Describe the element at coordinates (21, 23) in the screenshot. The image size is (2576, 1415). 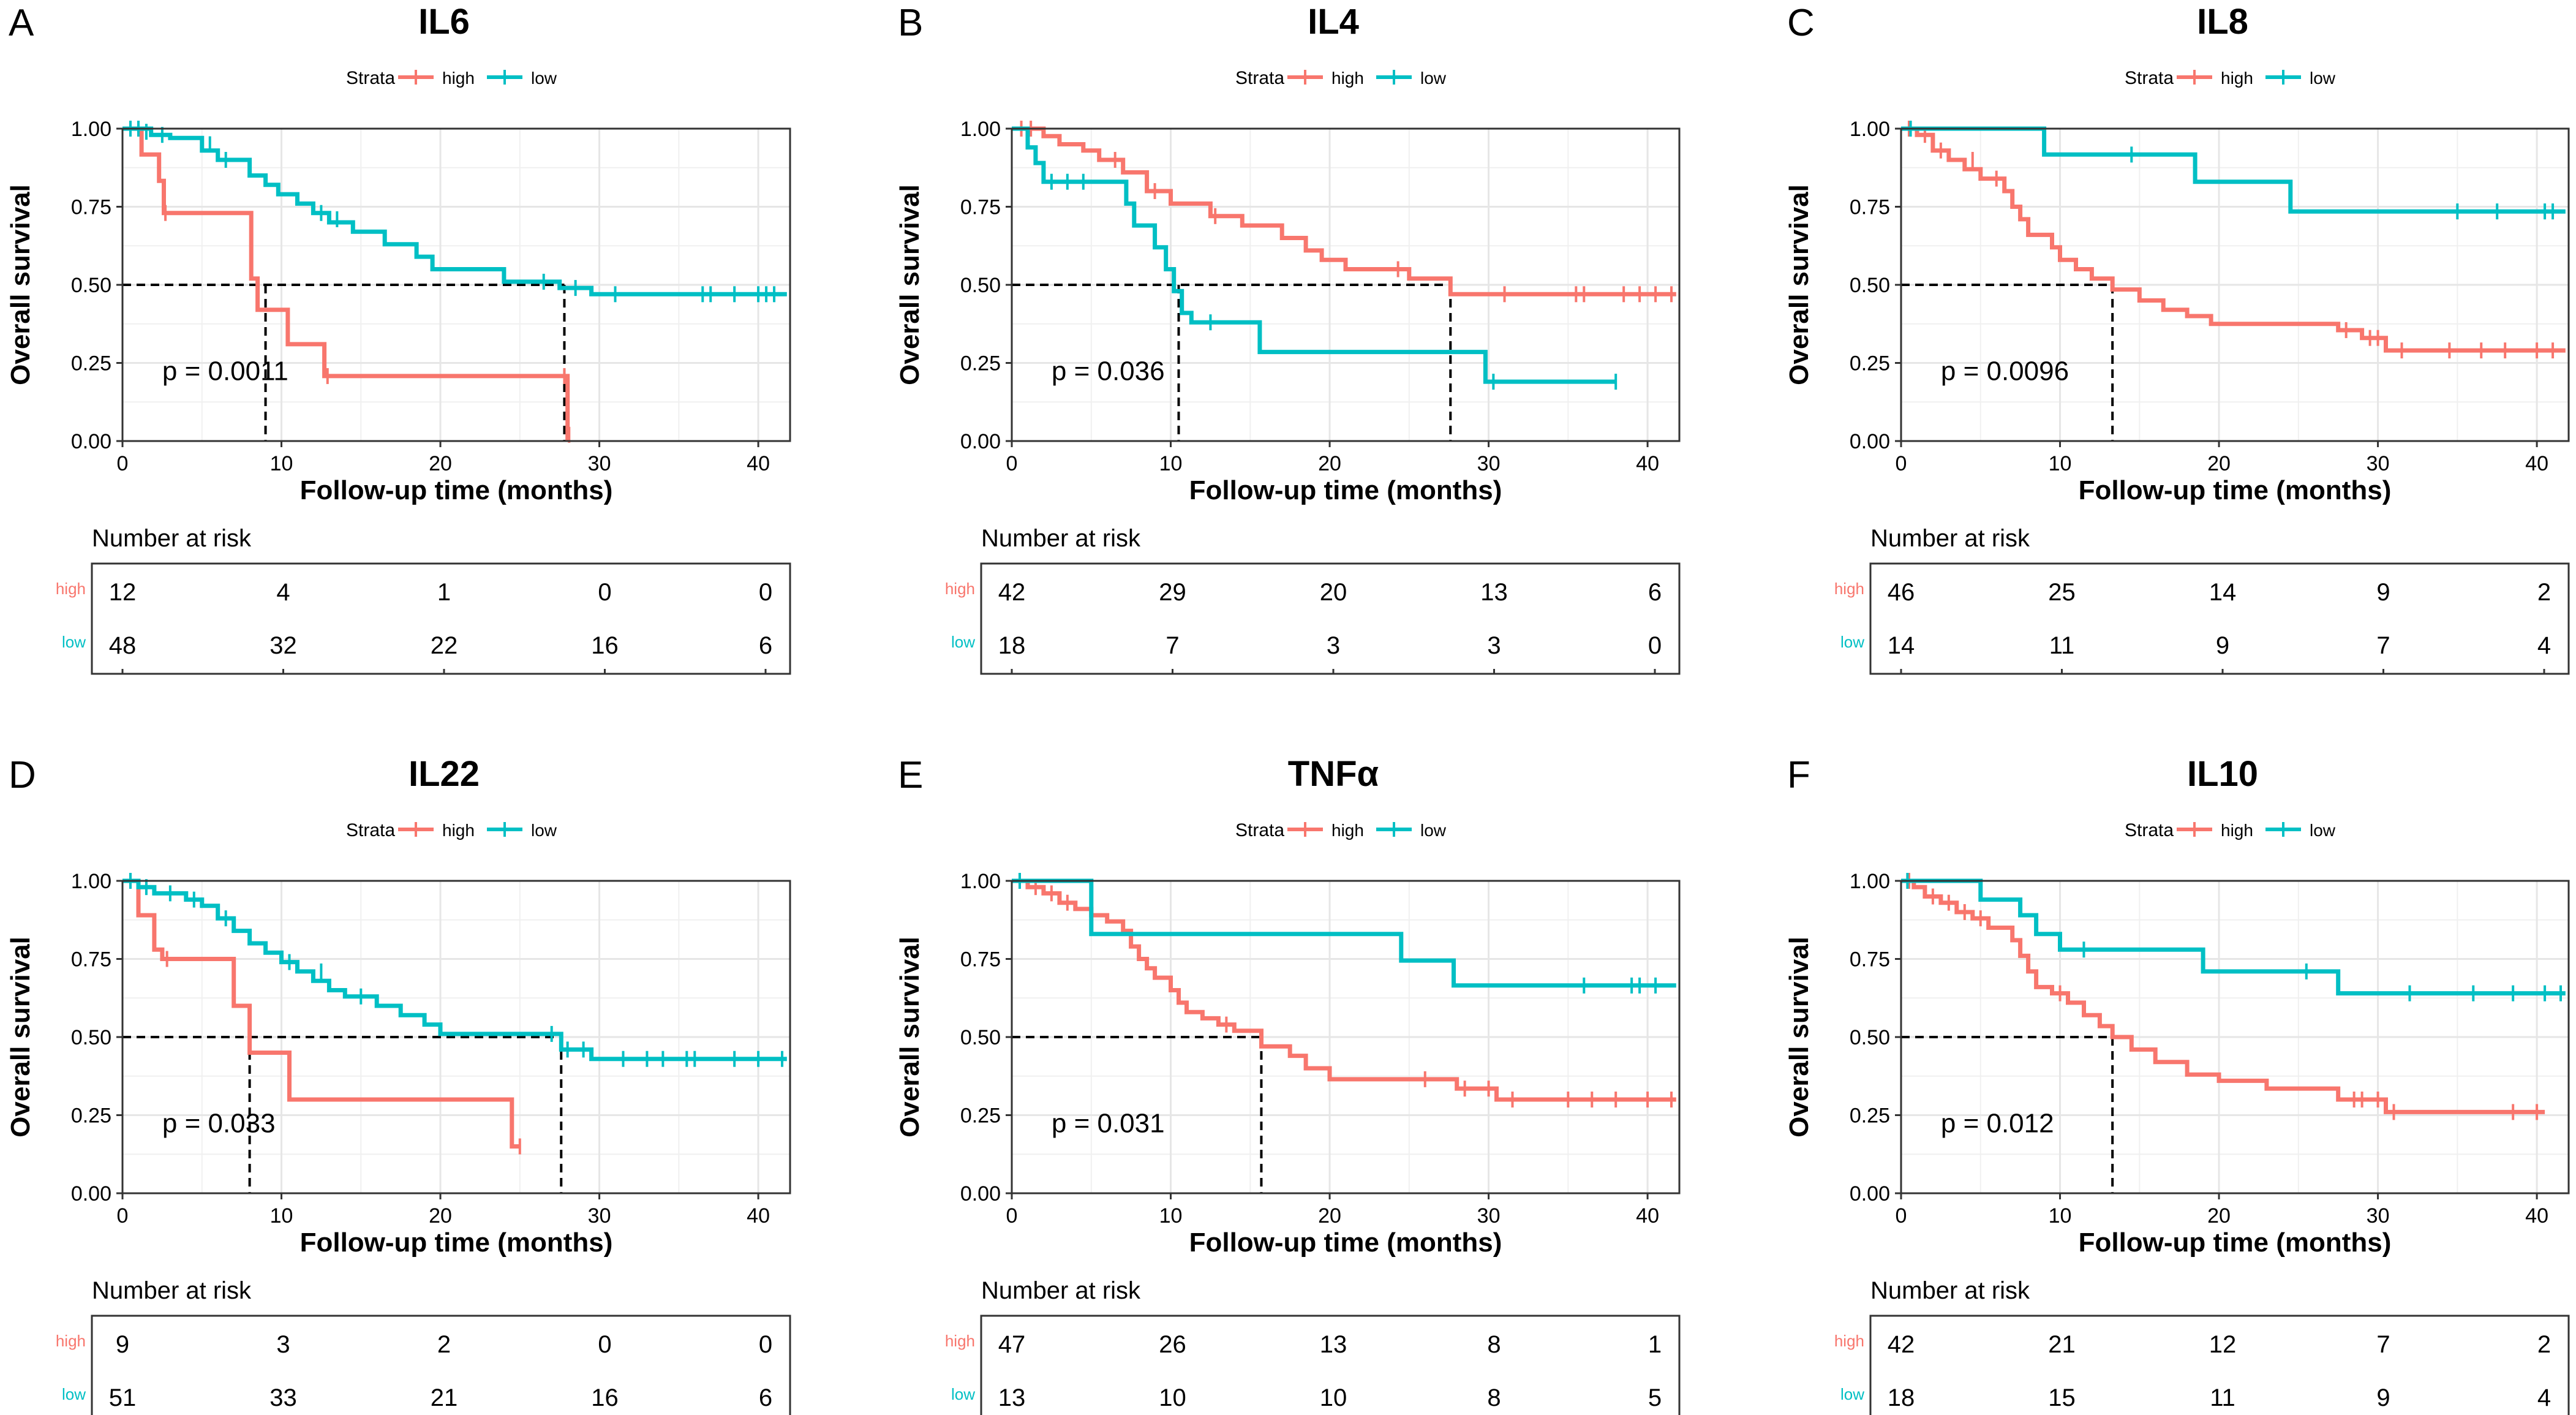
I see `panel-letter: A` at that location.